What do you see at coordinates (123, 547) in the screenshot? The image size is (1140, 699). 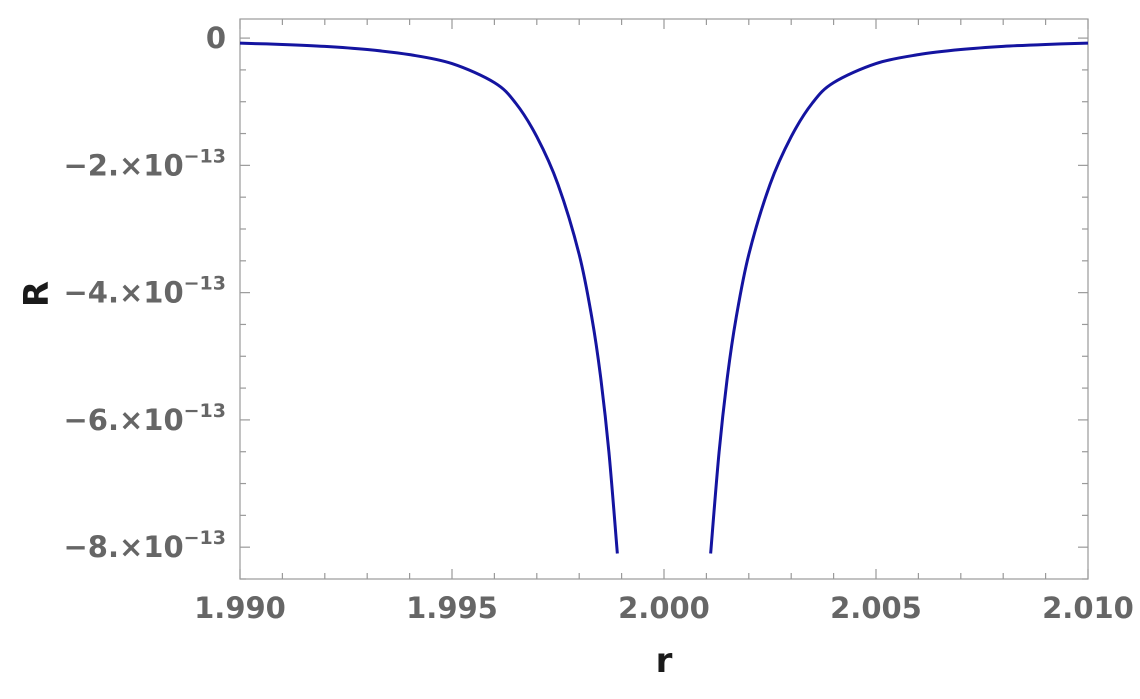 I see `y-tick-mantissa: −8.×10` at bounding box center [123, 547].